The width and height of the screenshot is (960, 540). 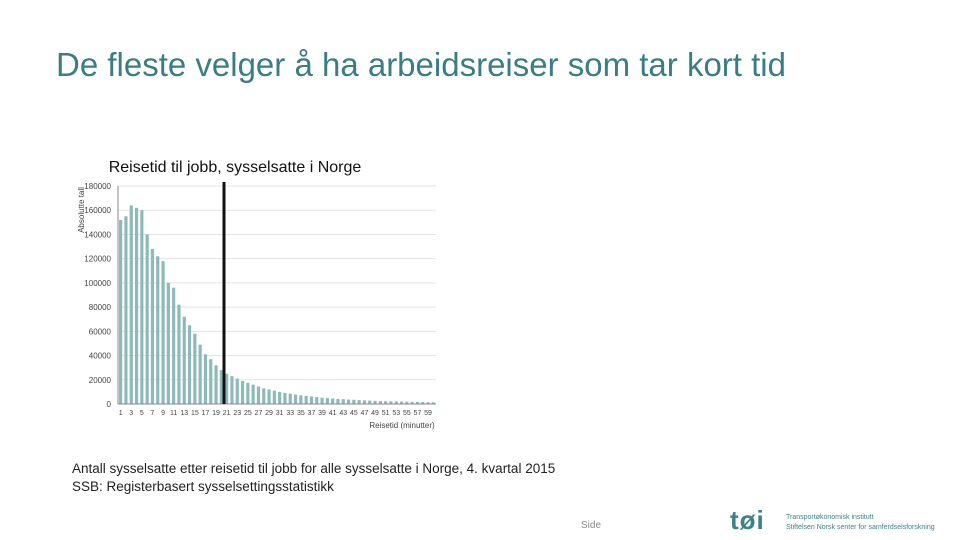 What do you see at coordinates (173, 413) in the screenshot?
I see `x-tick-label: 11` at bounding box center [173, 413].